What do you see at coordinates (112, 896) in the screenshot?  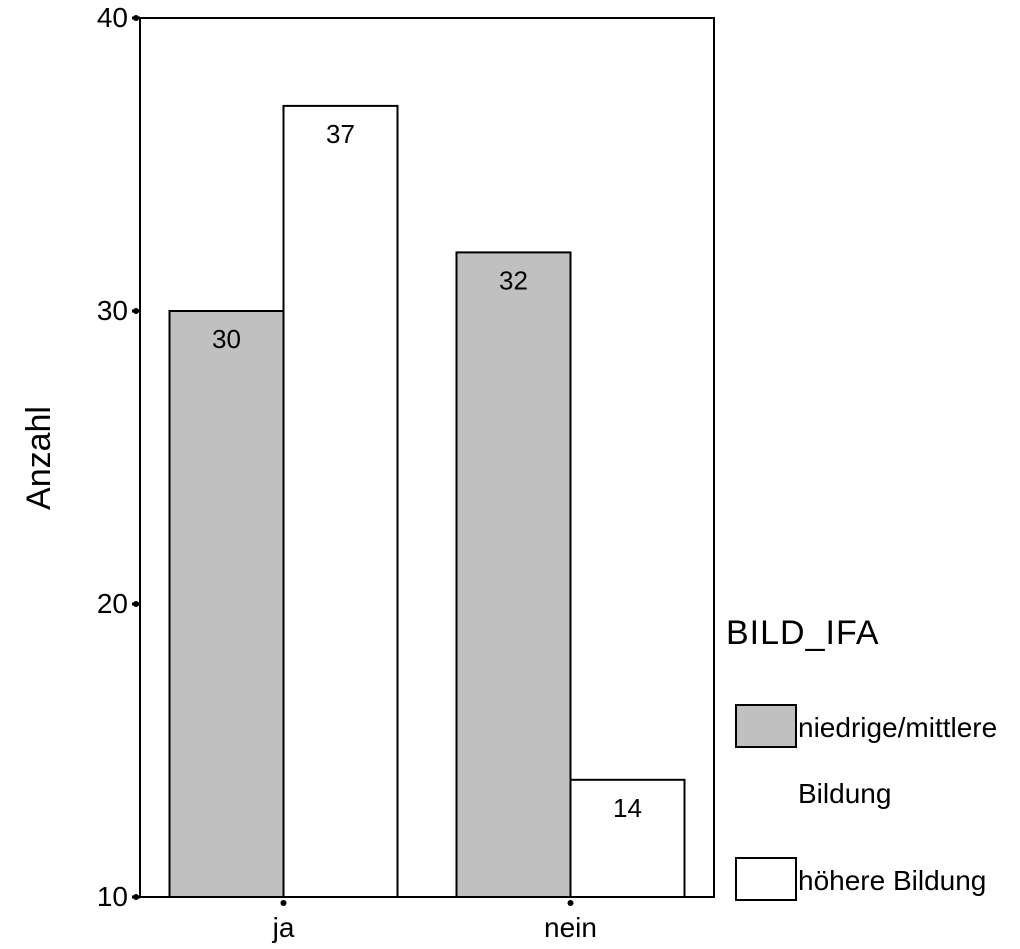 I see `y-tick-label-10: 10` at bounding box center [112, 896].